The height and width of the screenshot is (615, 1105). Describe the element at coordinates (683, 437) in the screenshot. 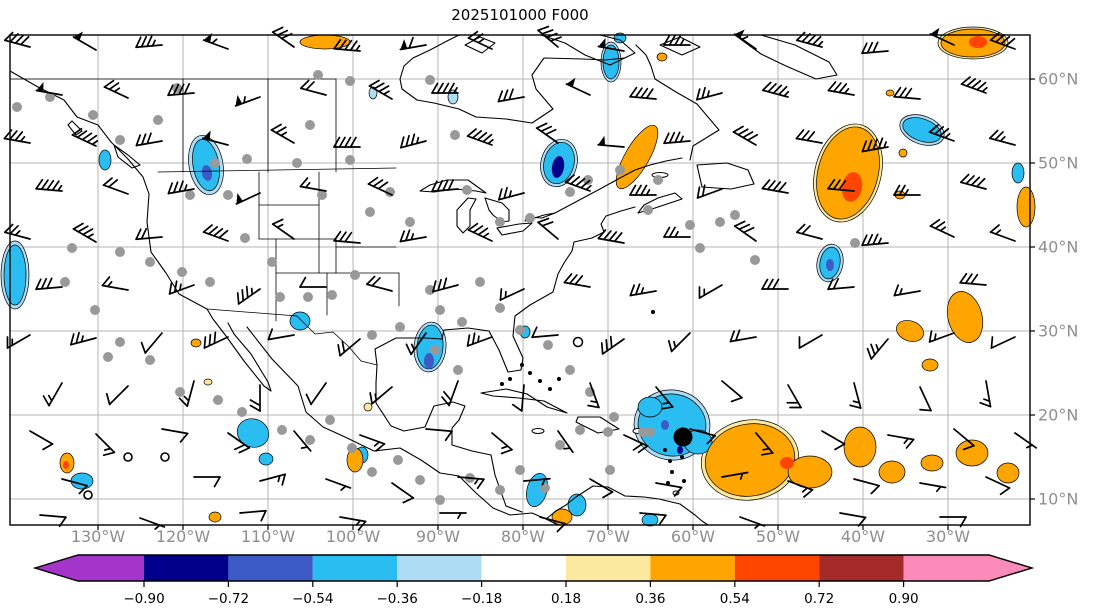

I see `storm-center-marker` at that location.